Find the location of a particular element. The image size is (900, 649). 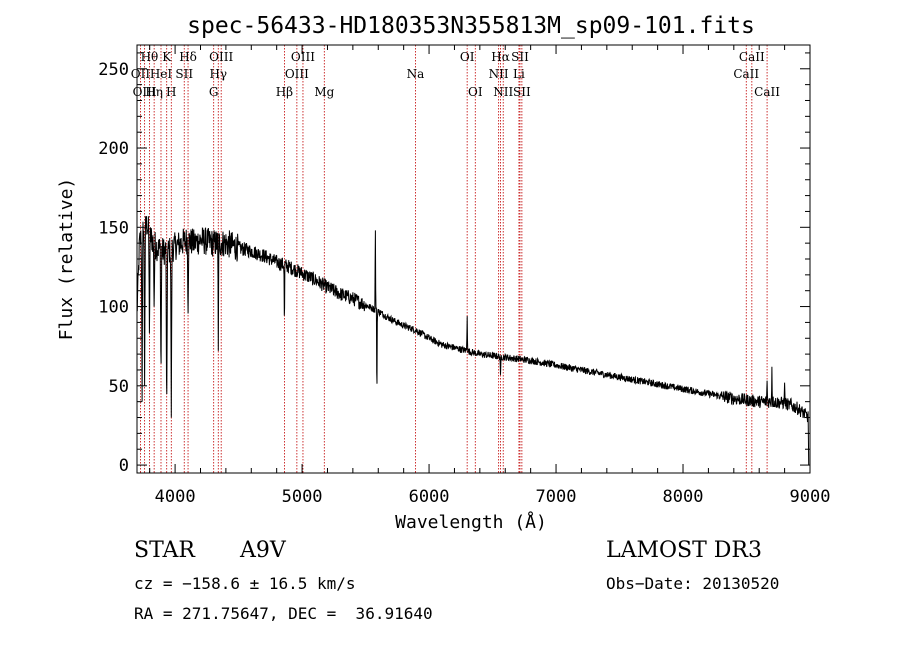

spectral-line-label: OII is located at coordinates (141, 74).